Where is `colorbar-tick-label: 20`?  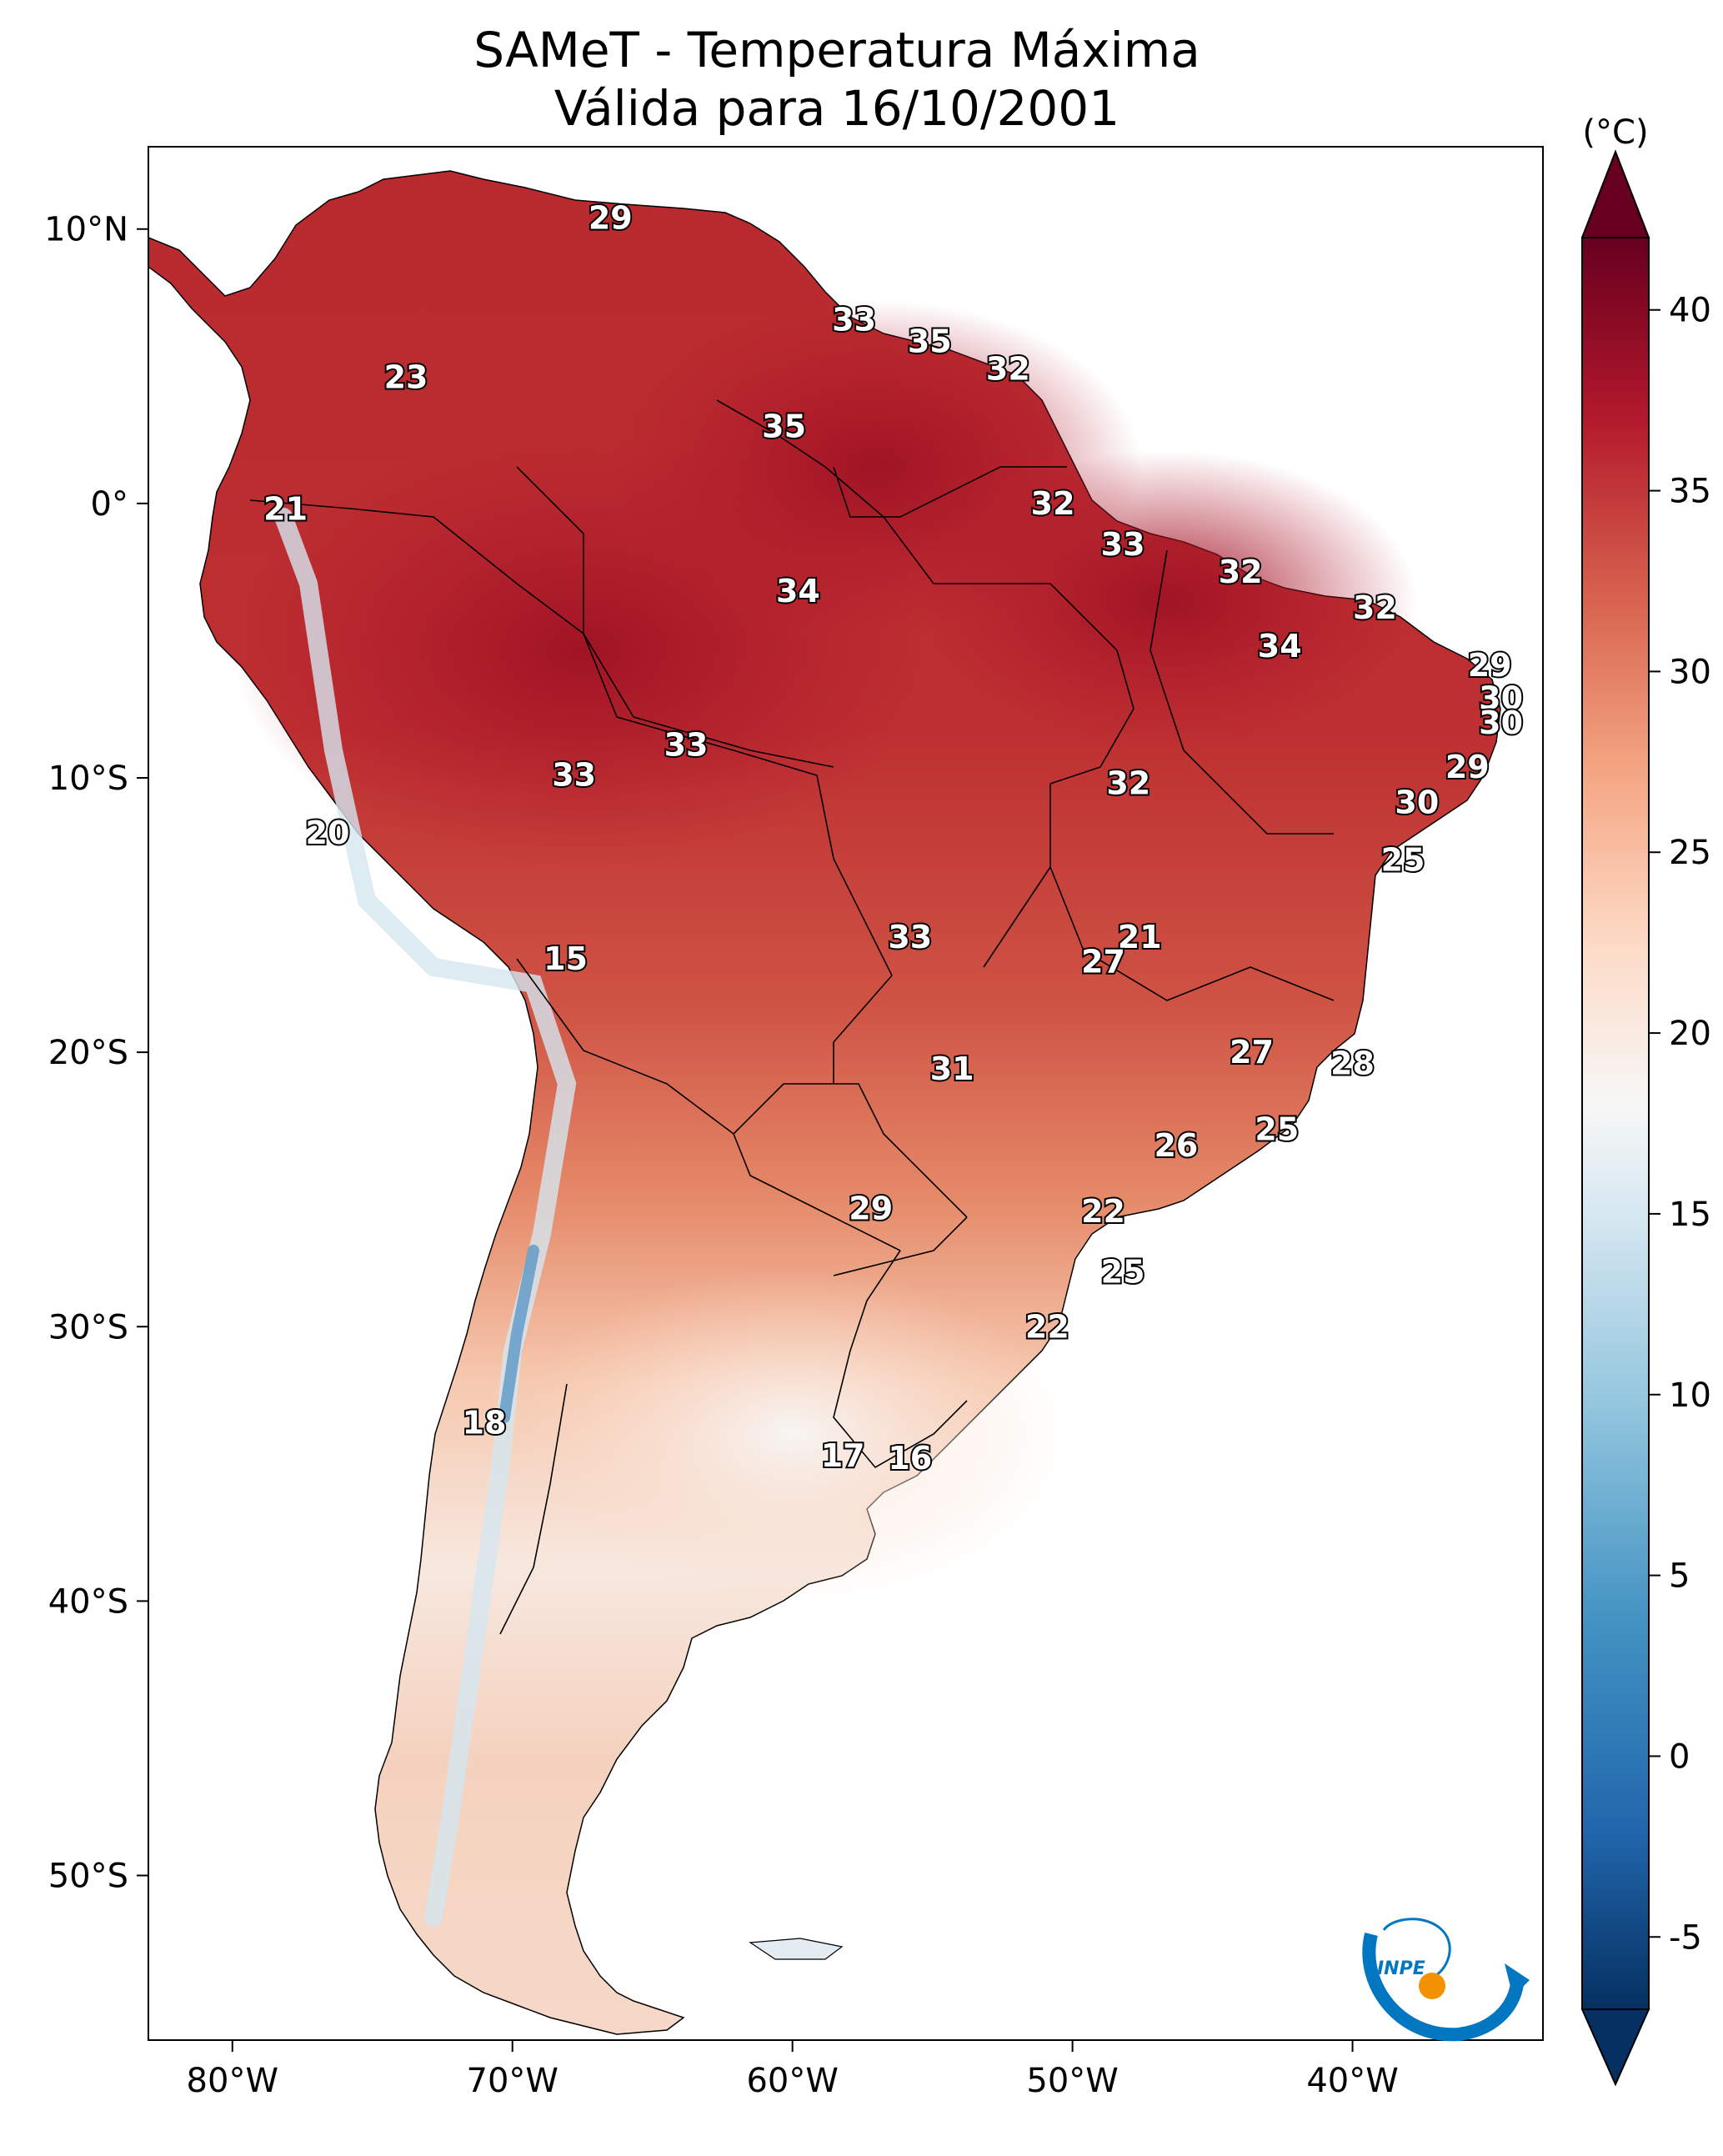
colorbar-tick-label: 20 is located at coordinates (1690, 1034).